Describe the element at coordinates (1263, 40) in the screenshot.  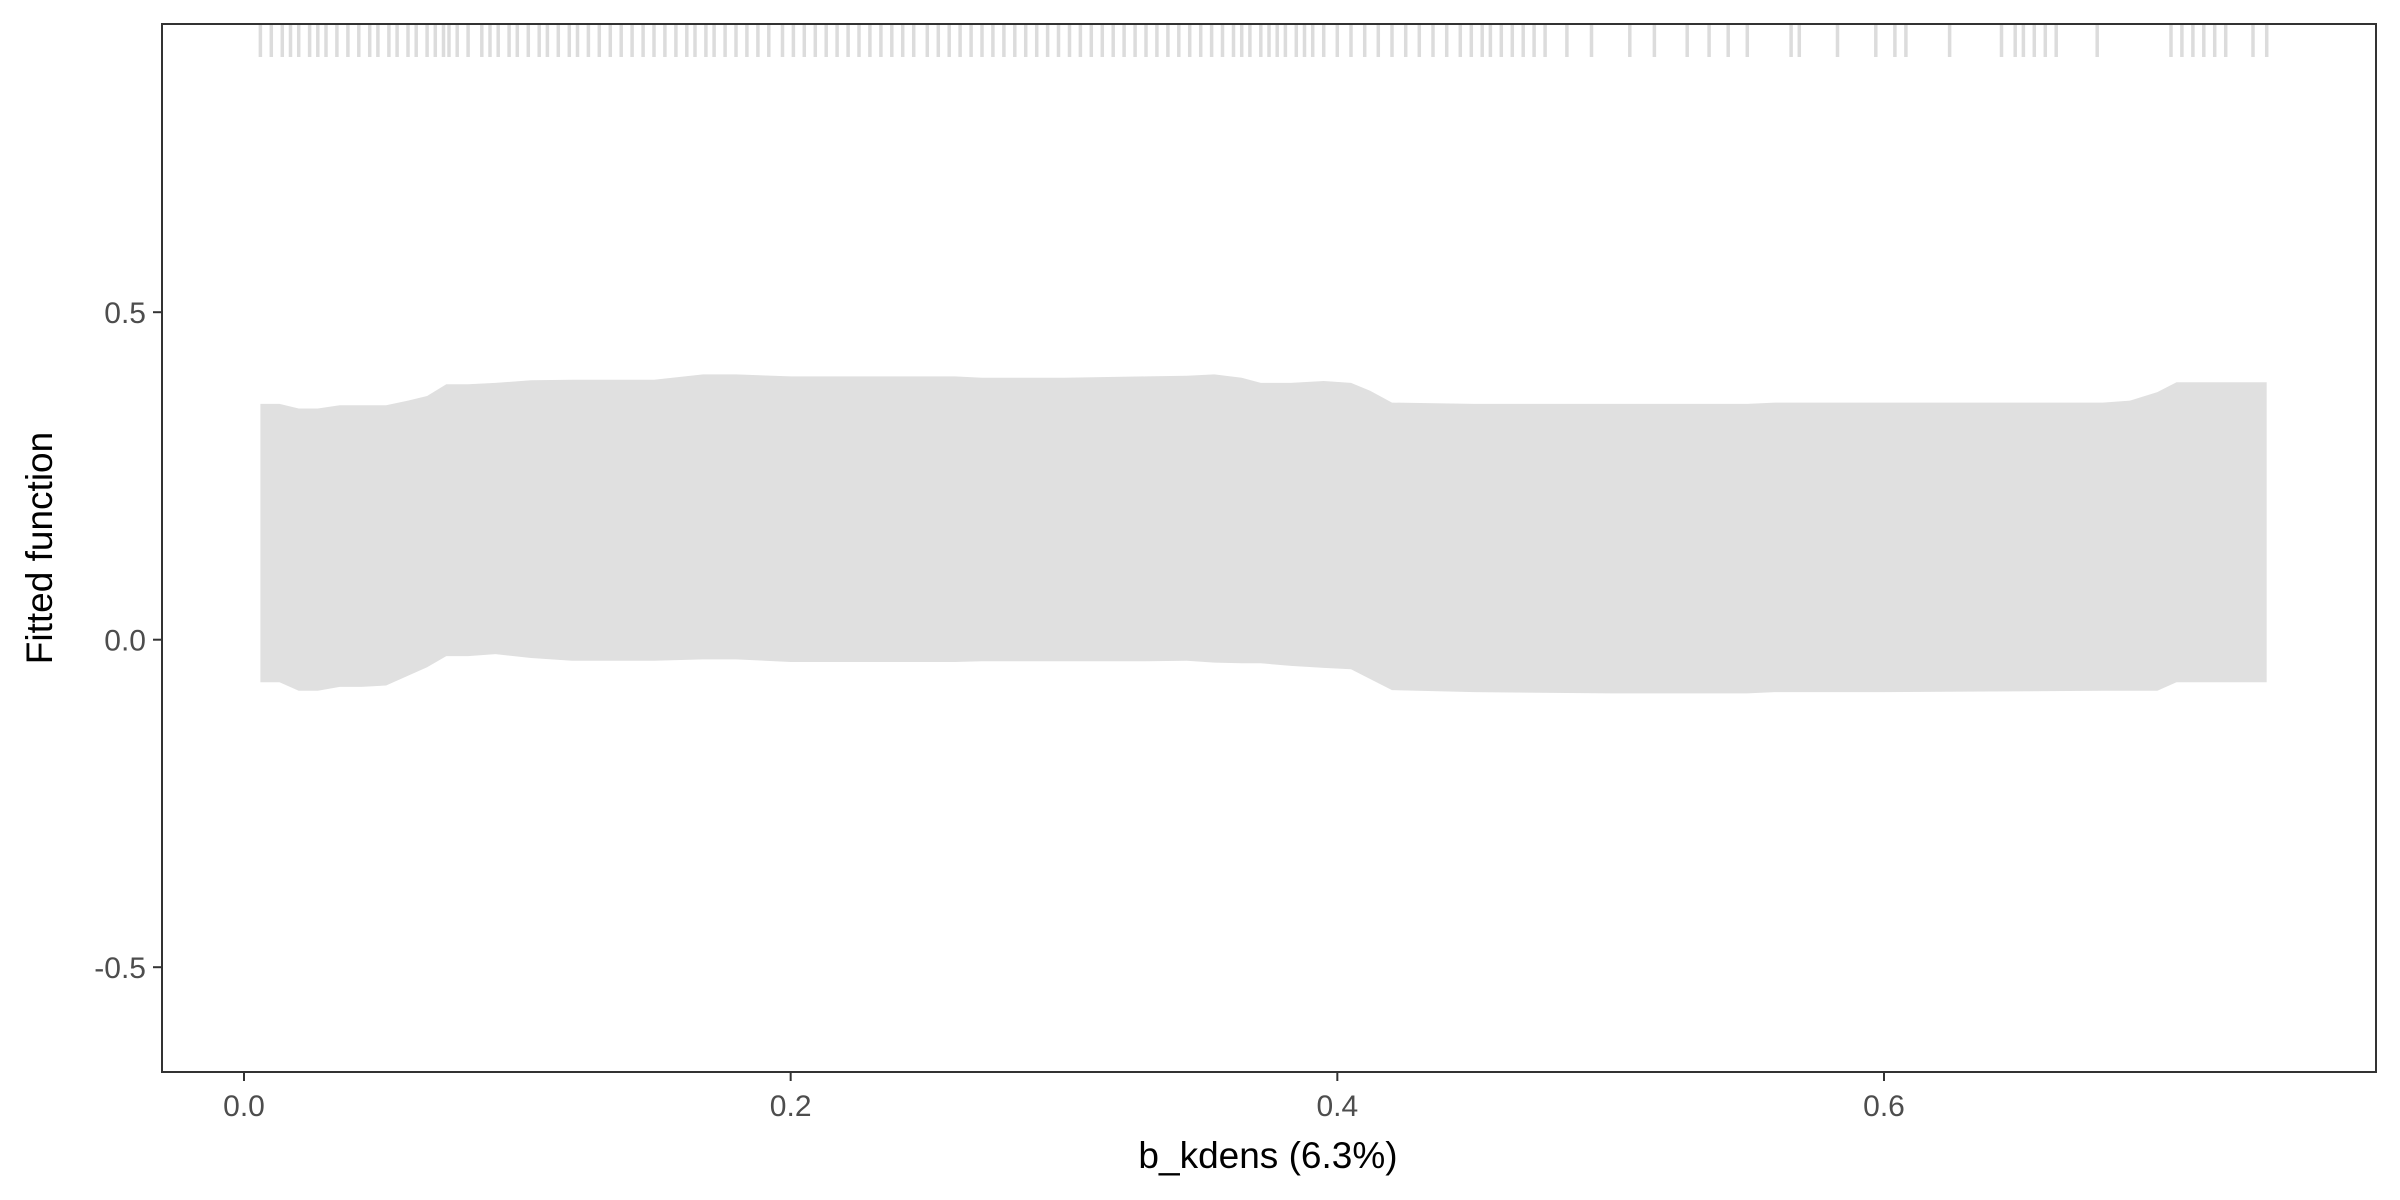
I see `rug-marks` at that location.